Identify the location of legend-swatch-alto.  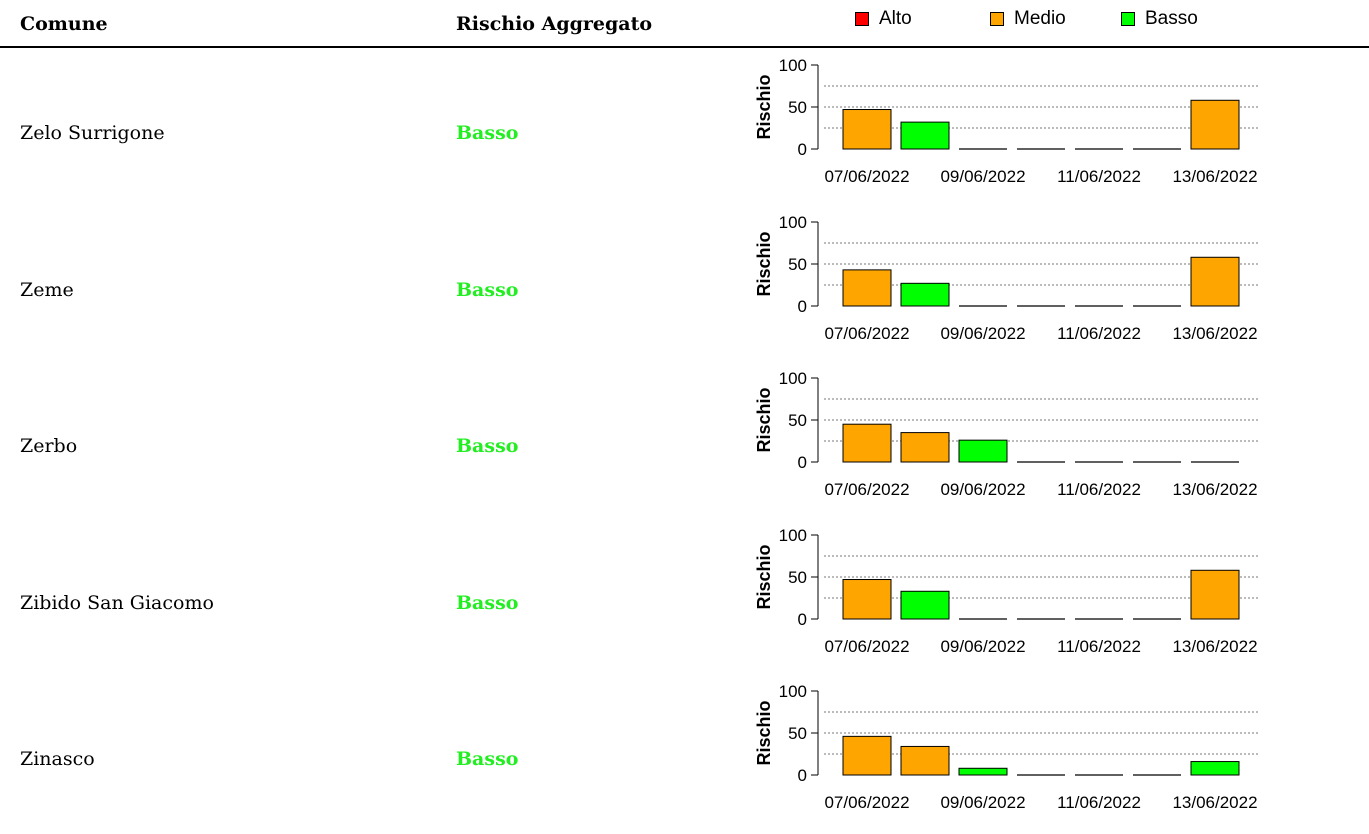
(862, 19).